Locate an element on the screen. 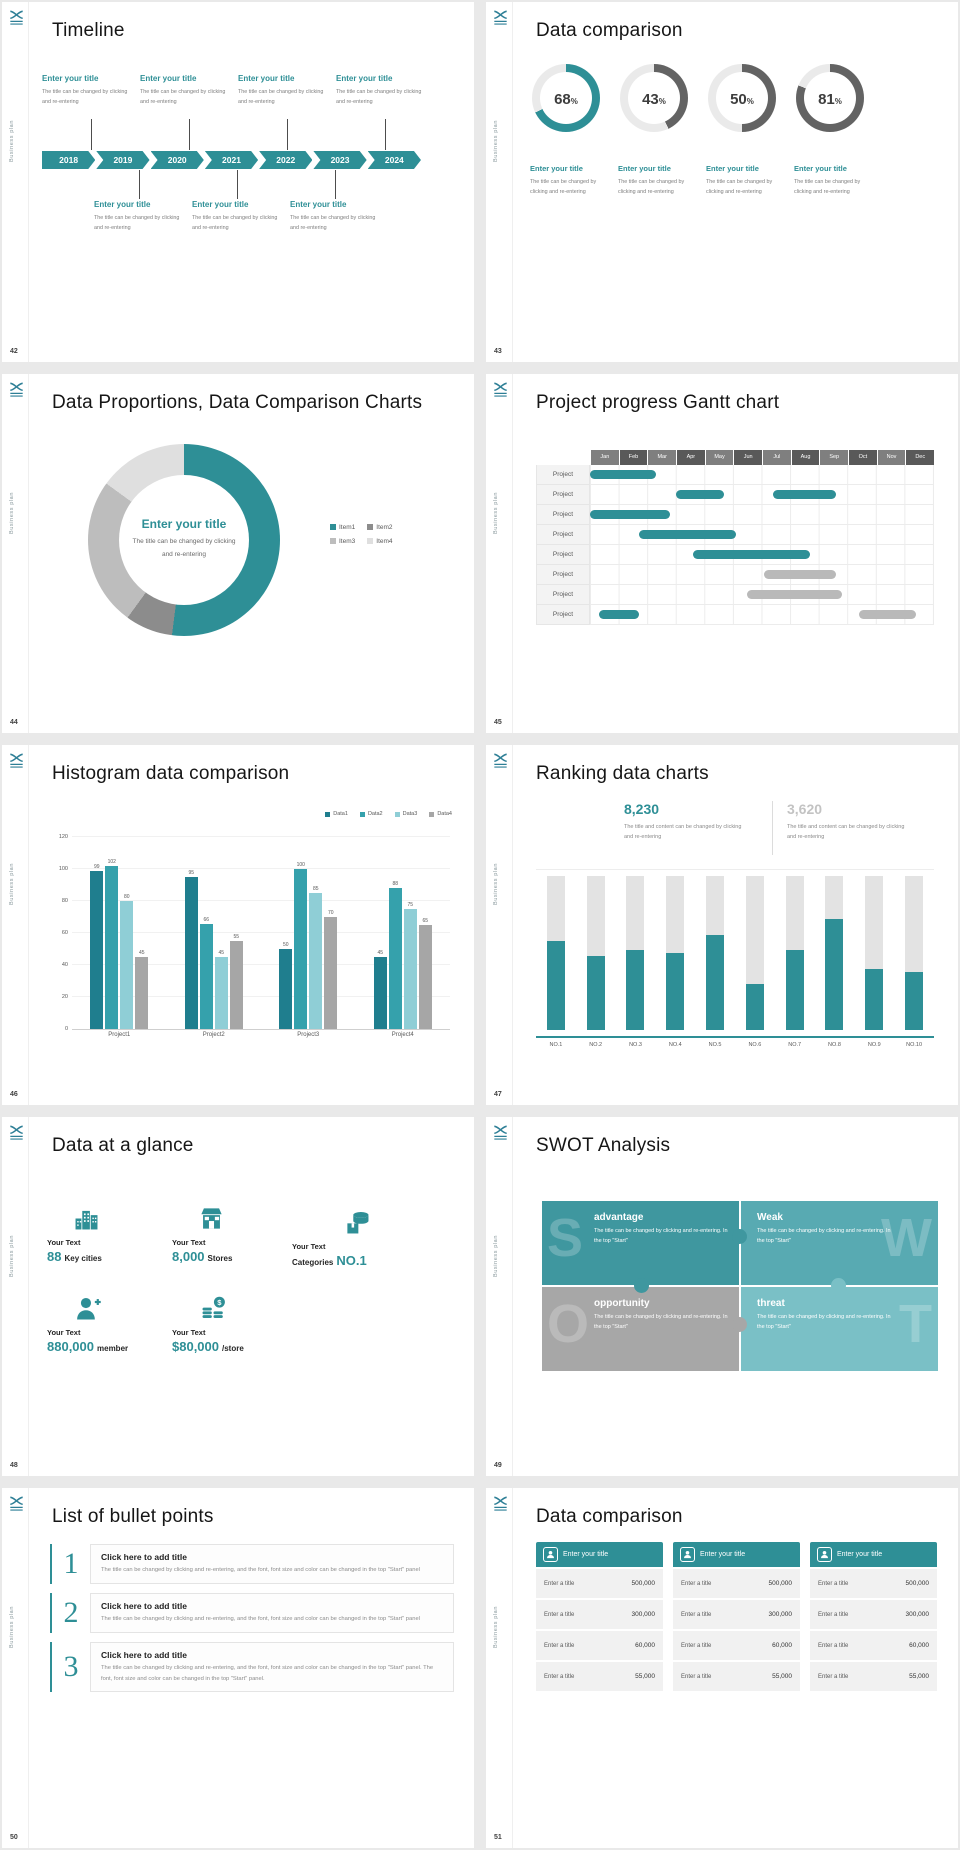 This screenshot has height=1850, width=960. stat-secondary-value: 3,620 is located at coordinates (805, 809).